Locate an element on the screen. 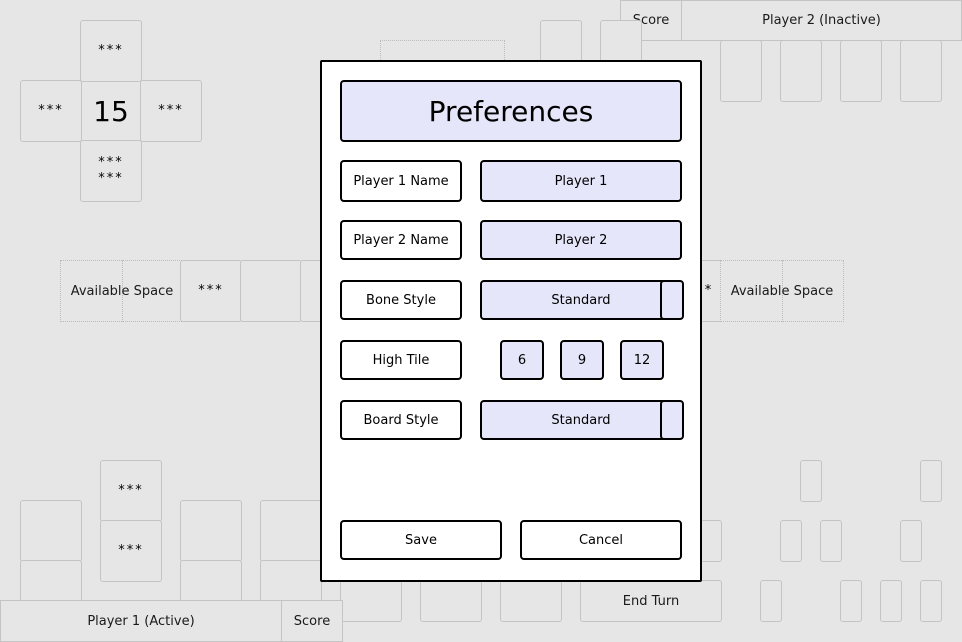 This screenshot has height=642, width=962. player1-status: Player 1 (Active) is located at coordinates (141, 621).